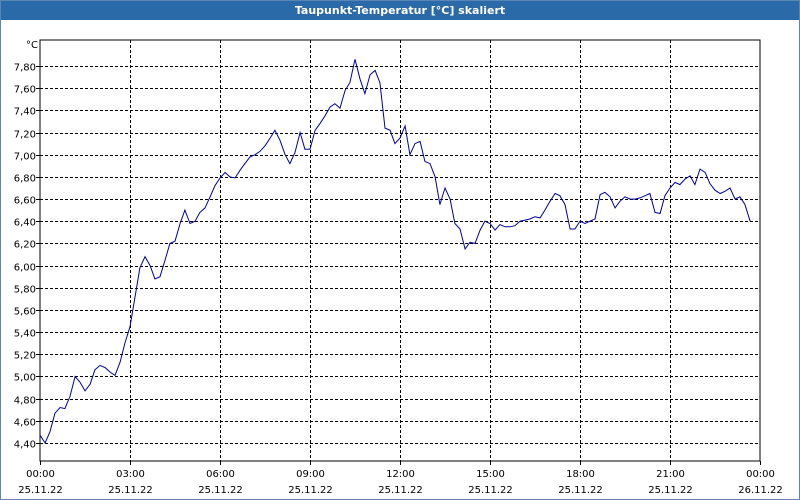 This screenshot has height=500, width=800. What do you see at coordinates (32, 45) in the screenshot?
I see `y-axis-label: °C` at bounding box center [32, 45].